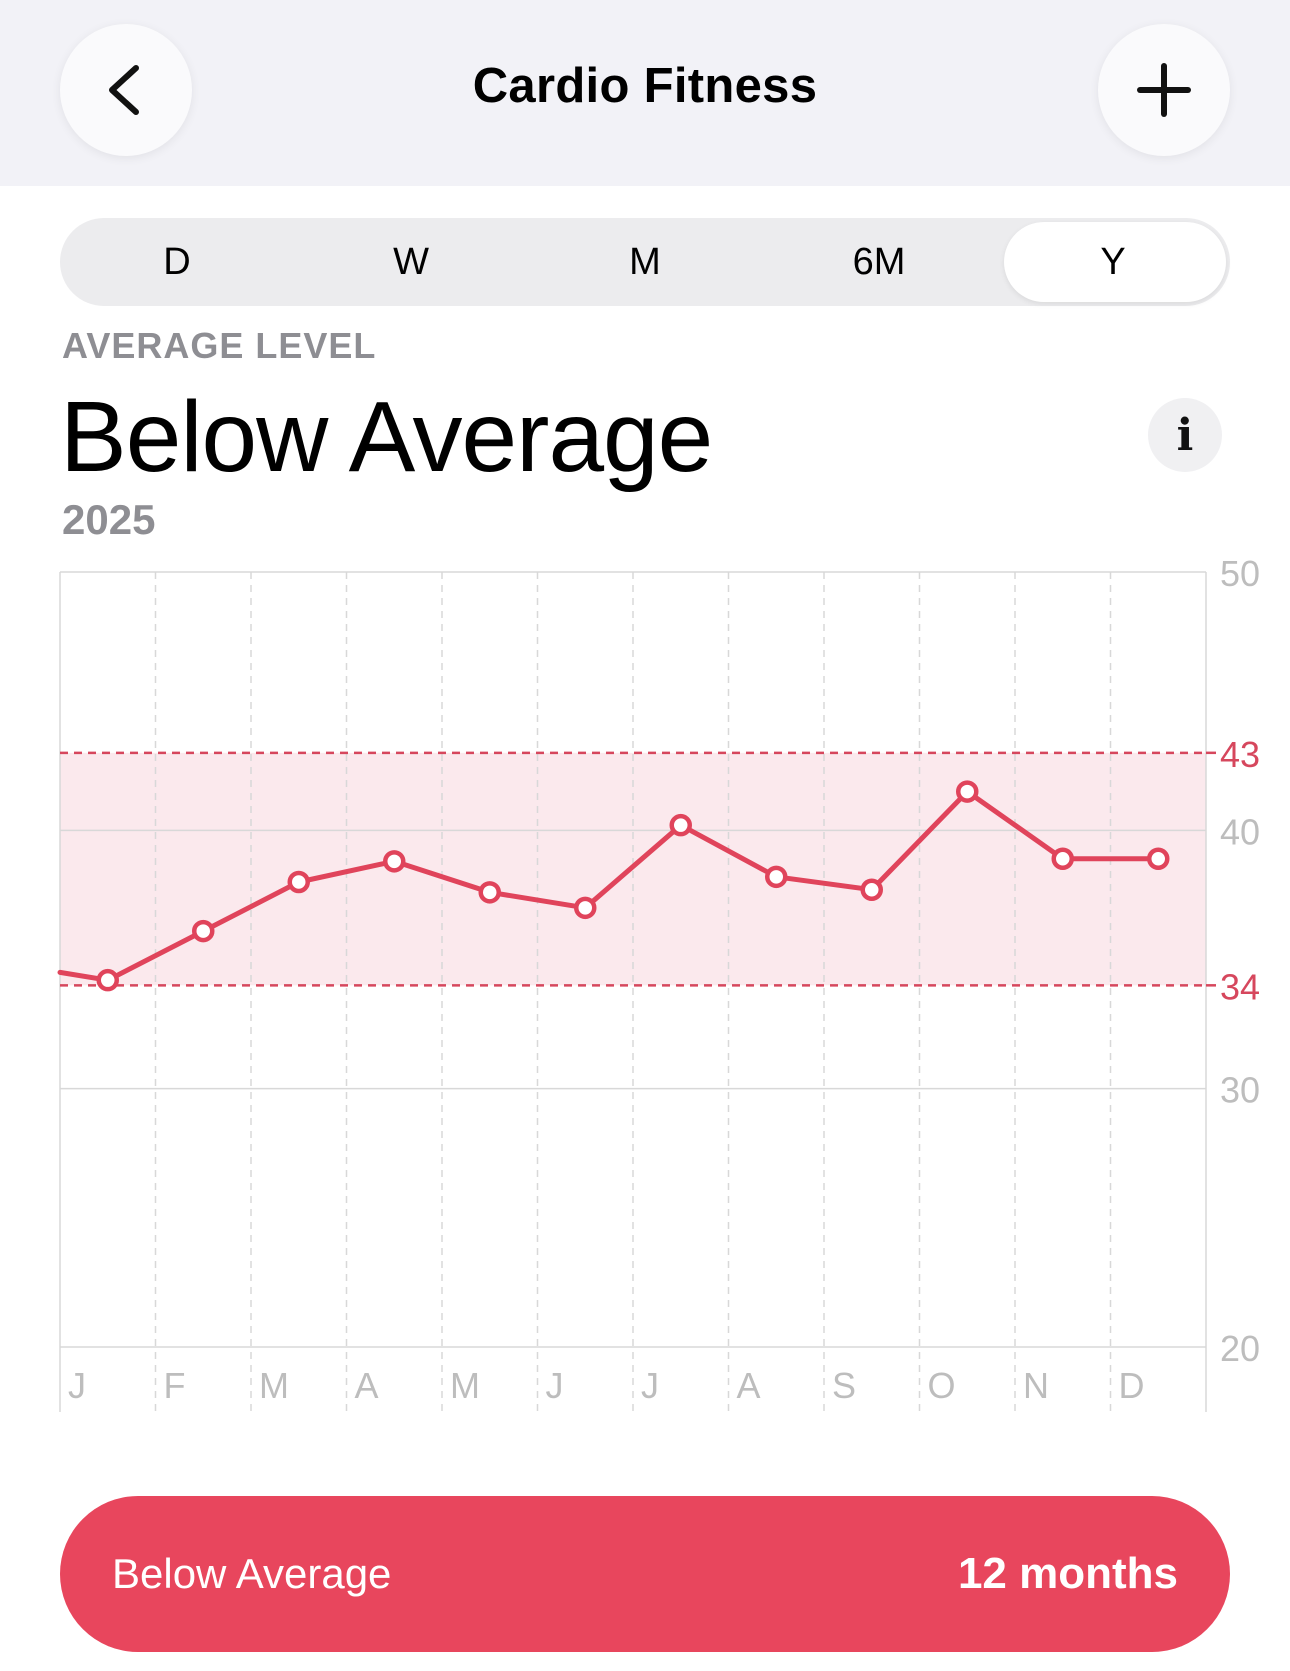  I want to click on info-button: i, so click(1185, 435).